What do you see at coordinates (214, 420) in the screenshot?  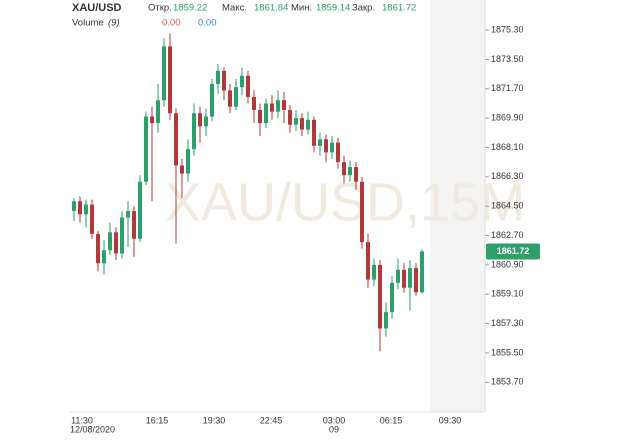 I see `x-tick-label: 19:30` at bounding box center [214, 420].